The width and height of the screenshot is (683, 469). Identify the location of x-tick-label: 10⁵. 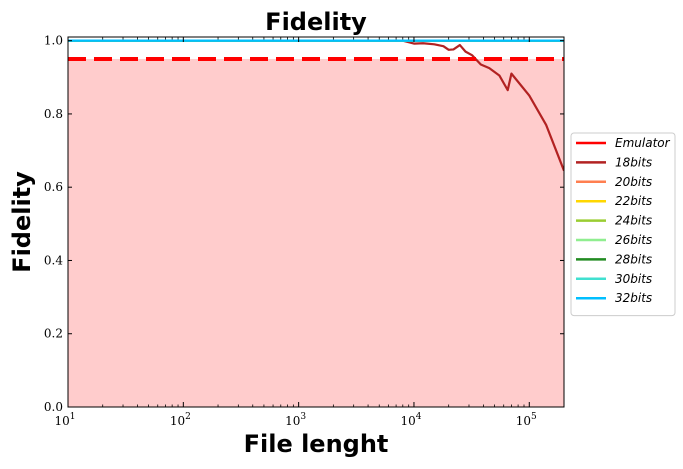
(526, 420).